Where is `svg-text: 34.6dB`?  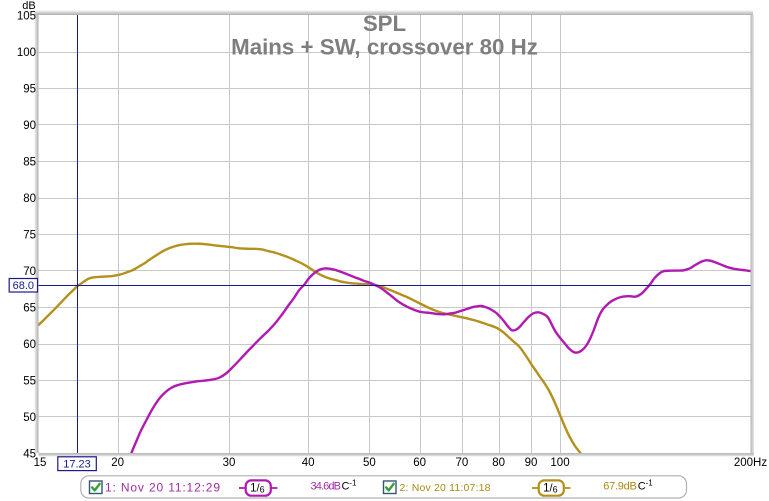 svg-text: 34.6dB is located at coordinates (326, 487).